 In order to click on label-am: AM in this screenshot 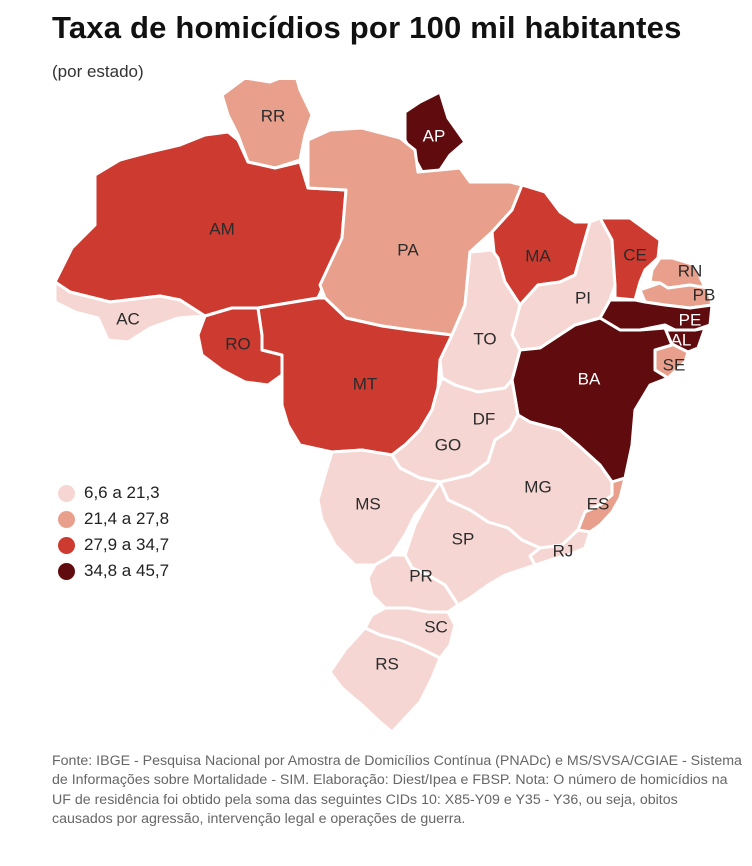, I will do `click(222, 228)`.